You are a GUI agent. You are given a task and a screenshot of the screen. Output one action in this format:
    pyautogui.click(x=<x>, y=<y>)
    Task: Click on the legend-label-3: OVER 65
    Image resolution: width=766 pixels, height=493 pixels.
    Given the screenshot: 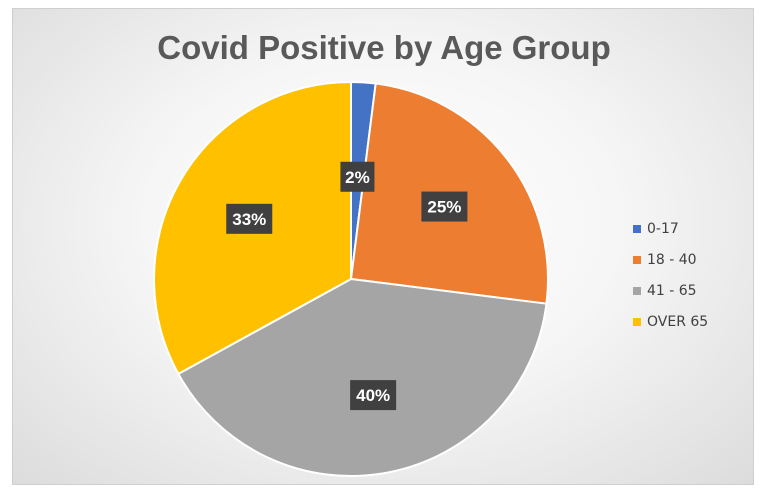 What is the action you would take?
    pyautogui.click(x=678, y=321)
    